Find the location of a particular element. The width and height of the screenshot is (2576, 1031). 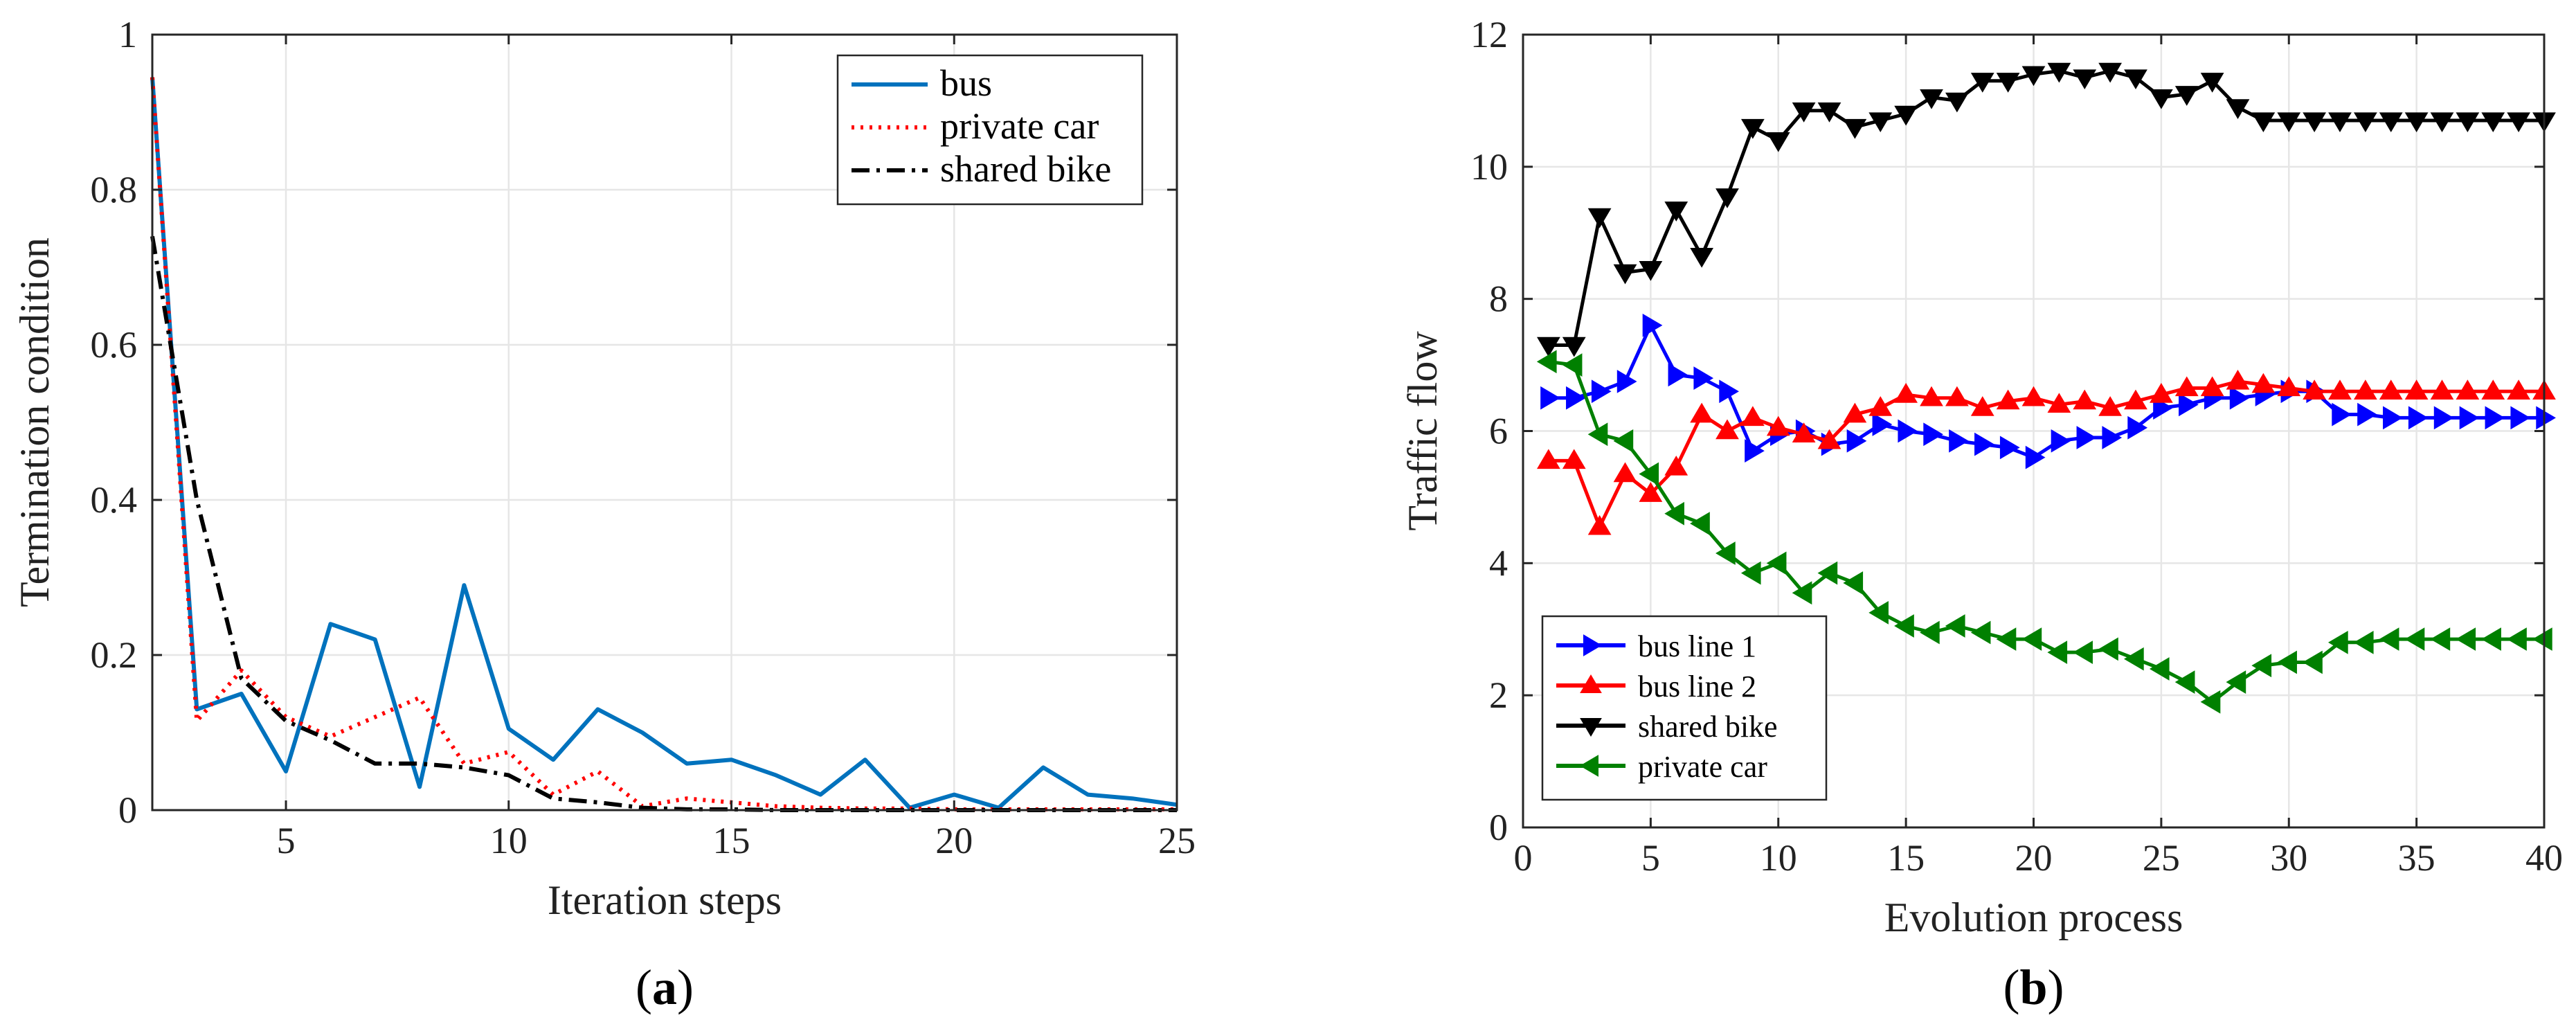

panel-label-letter: b is located at coordinates (2033, 987).